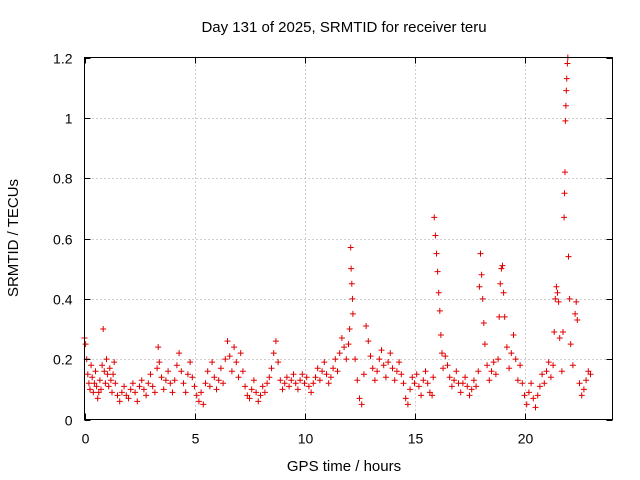 The width and height of the screenshot is (640, 480). Describe the element at coordinates (63, 240) in the screenshot. I see `y-tick-label: 0.6` at that location.